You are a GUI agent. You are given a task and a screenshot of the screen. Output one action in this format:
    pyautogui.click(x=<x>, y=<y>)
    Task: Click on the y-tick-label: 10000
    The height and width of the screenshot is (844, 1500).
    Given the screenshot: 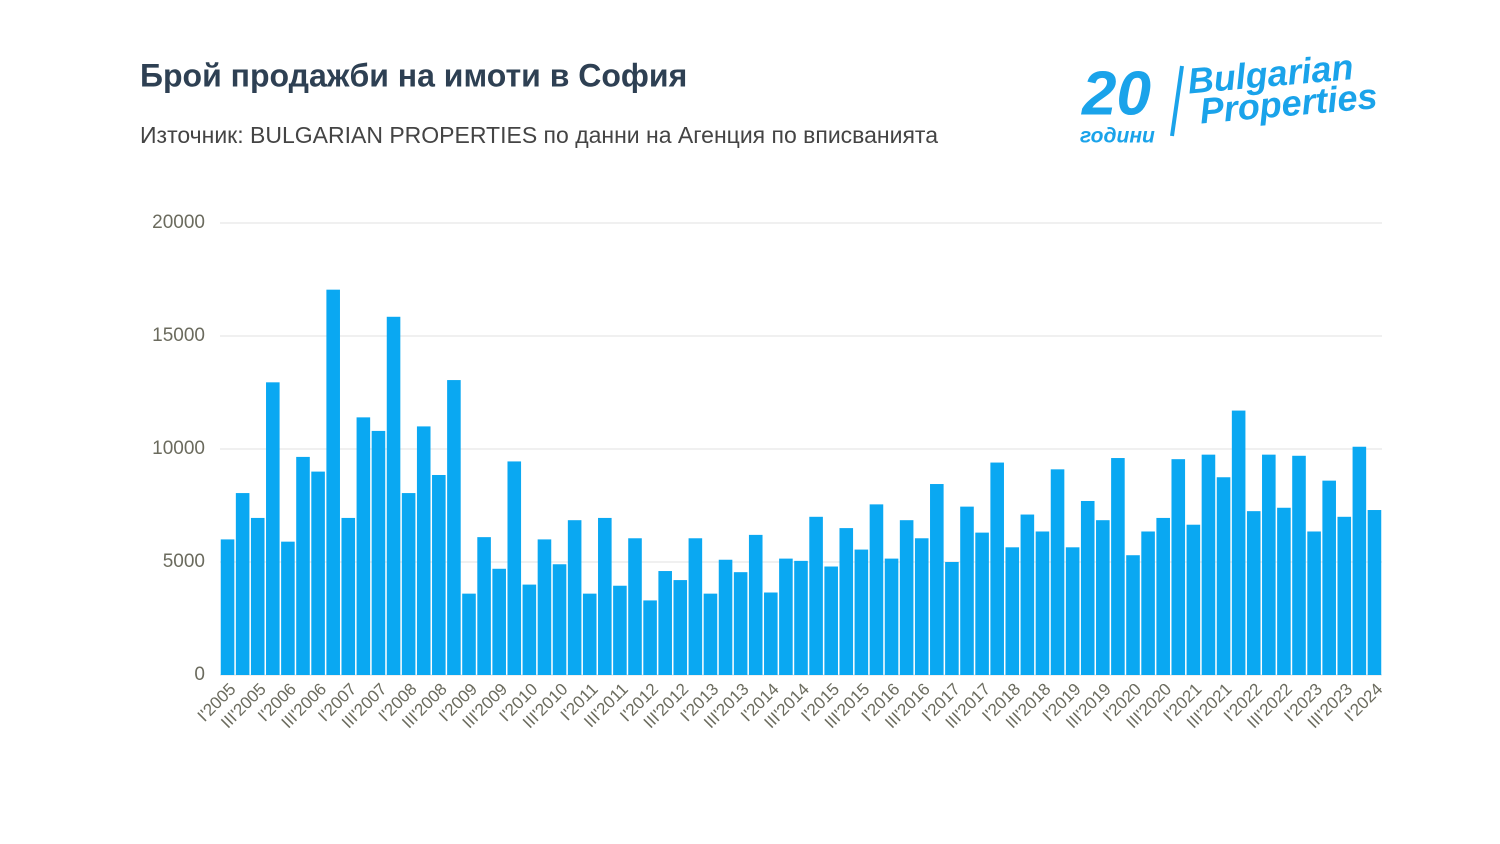 What is the action you would take?
    pyautogui.click(x=178, y=448)
    